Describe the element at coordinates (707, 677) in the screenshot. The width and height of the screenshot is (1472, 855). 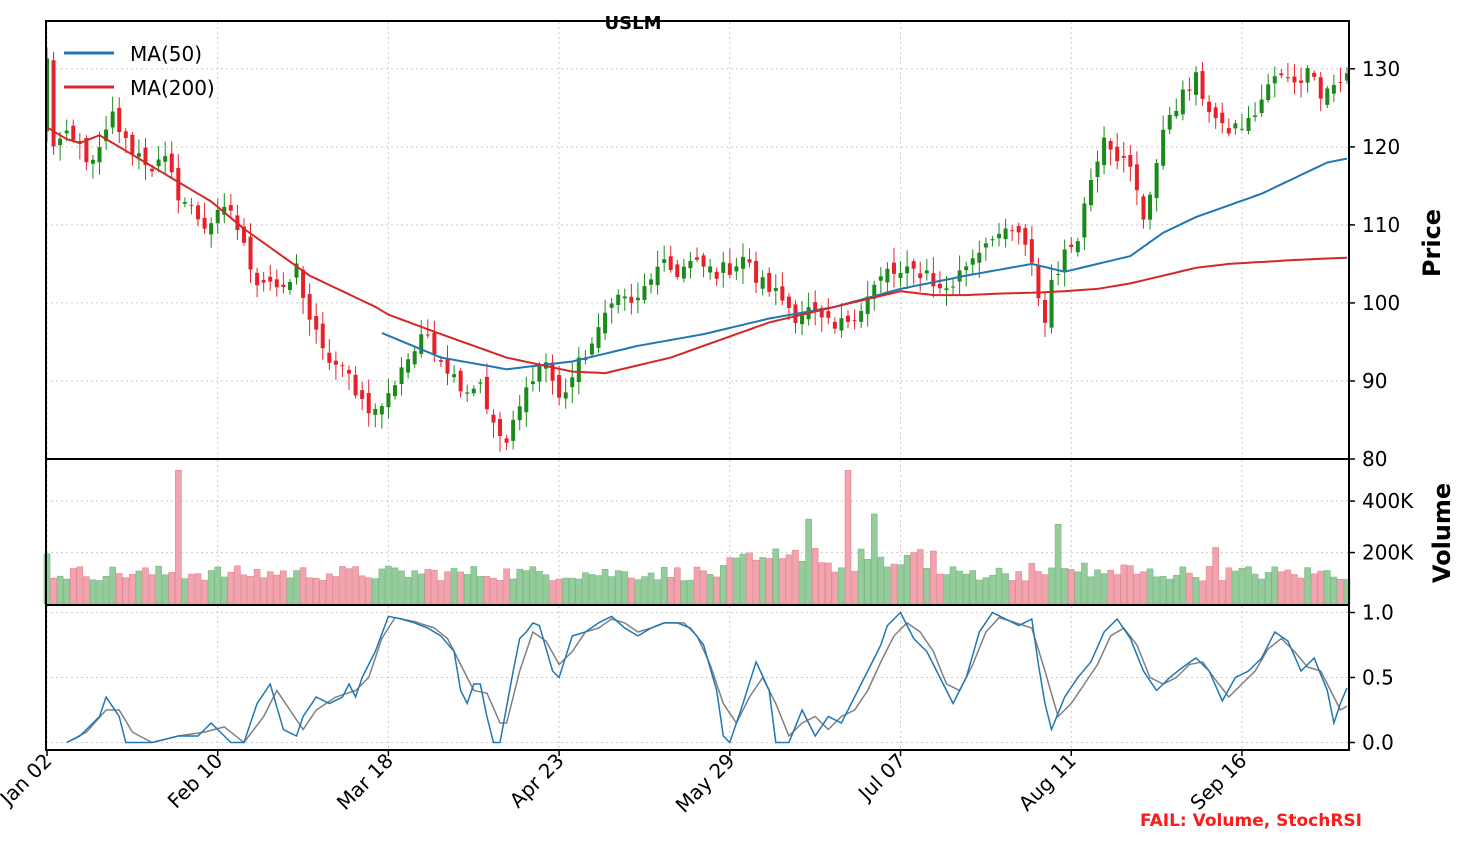
I see `stochrsi-k-line` at that location.